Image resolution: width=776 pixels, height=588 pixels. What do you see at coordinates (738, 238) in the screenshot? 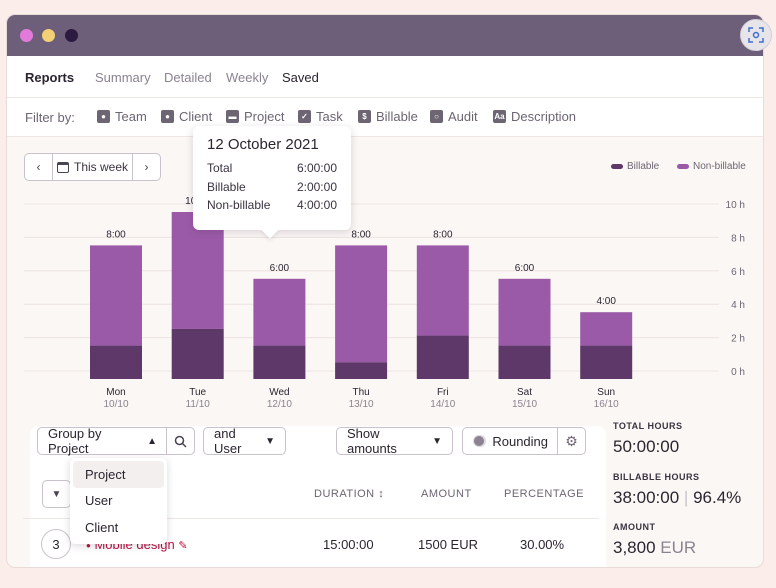
I see `y-tick-label: 8 h` at bounding box center [738, 238].